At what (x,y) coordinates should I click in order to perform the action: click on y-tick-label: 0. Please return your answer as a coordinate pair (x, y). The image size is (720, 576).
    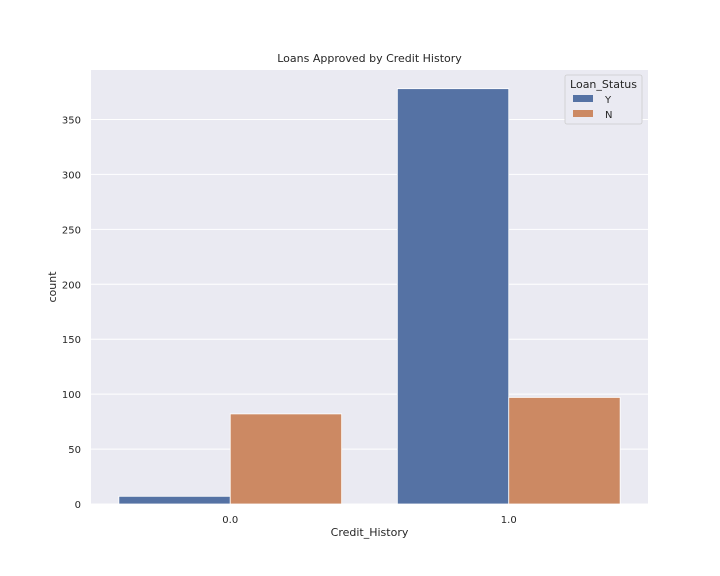
    Looking at the image, I should click on (78, 505).